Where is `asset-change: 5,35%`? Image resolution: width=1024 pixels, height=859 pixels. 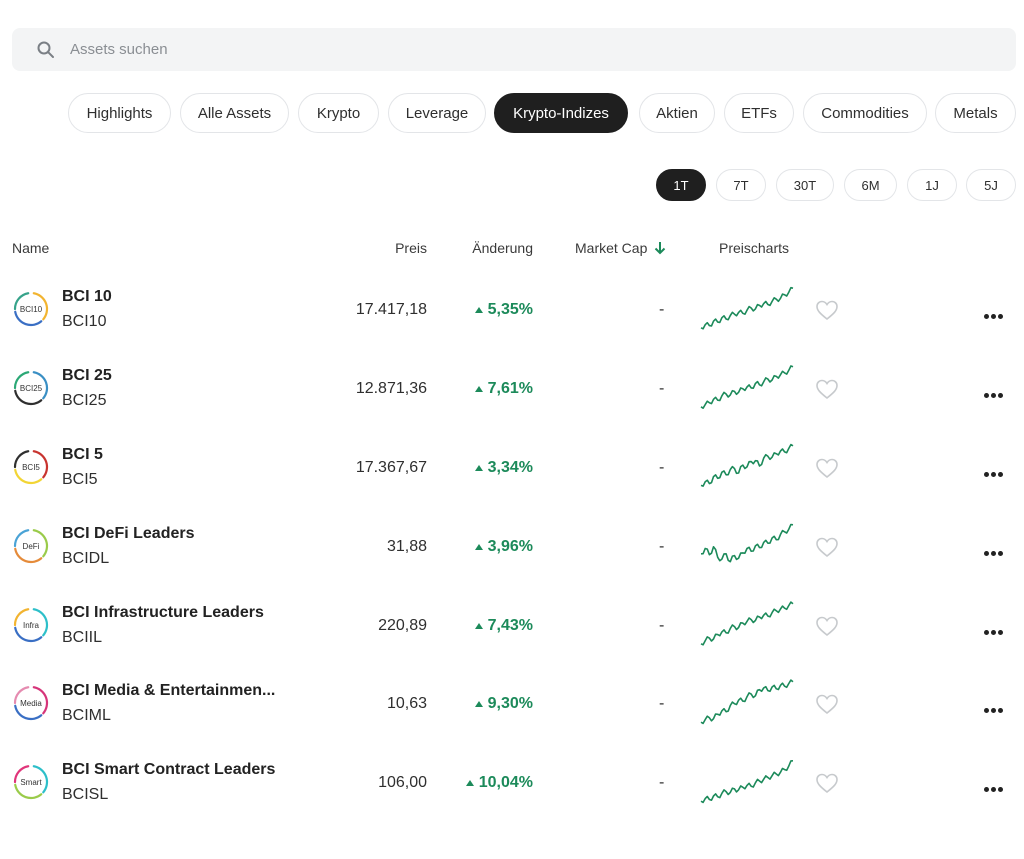
asset-change: 5,35% is located at coordinates (503, 310).